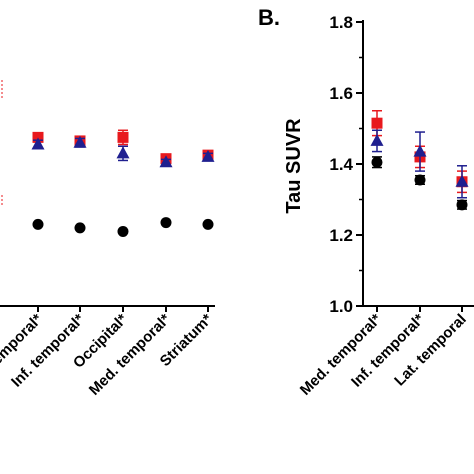 Image resolution: width=474 pixels, height=474 pixels. What do you see at coordinates (269, 17) in the screenshot?
I see `panel-label: B.` at bounding box center [269, 17].